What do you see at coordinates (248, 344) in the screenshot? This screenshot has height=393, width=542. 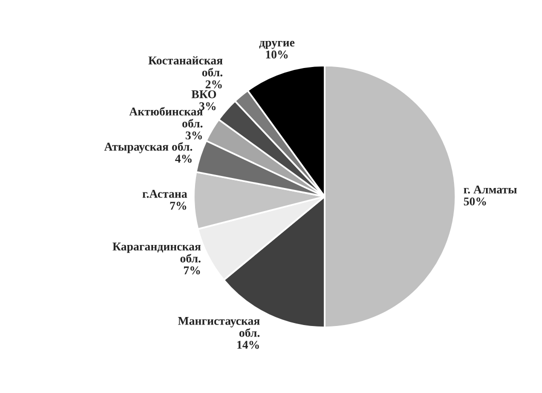 I see `data-label: 14%` at bounding box center [248, 344].